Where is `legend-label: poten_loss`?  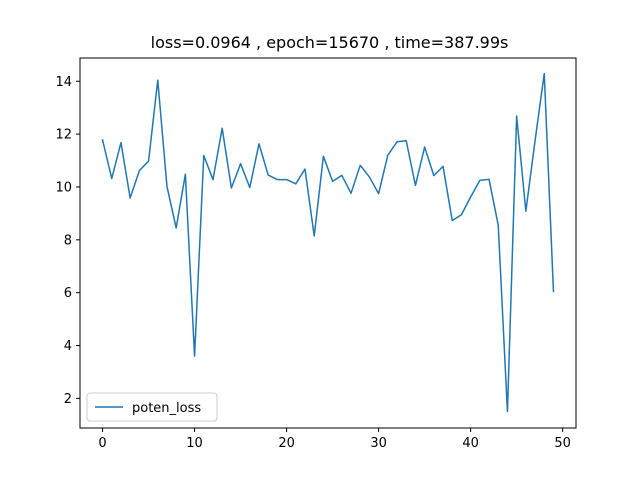 legend-label: poten_loss is located at coordinates (166, 408).